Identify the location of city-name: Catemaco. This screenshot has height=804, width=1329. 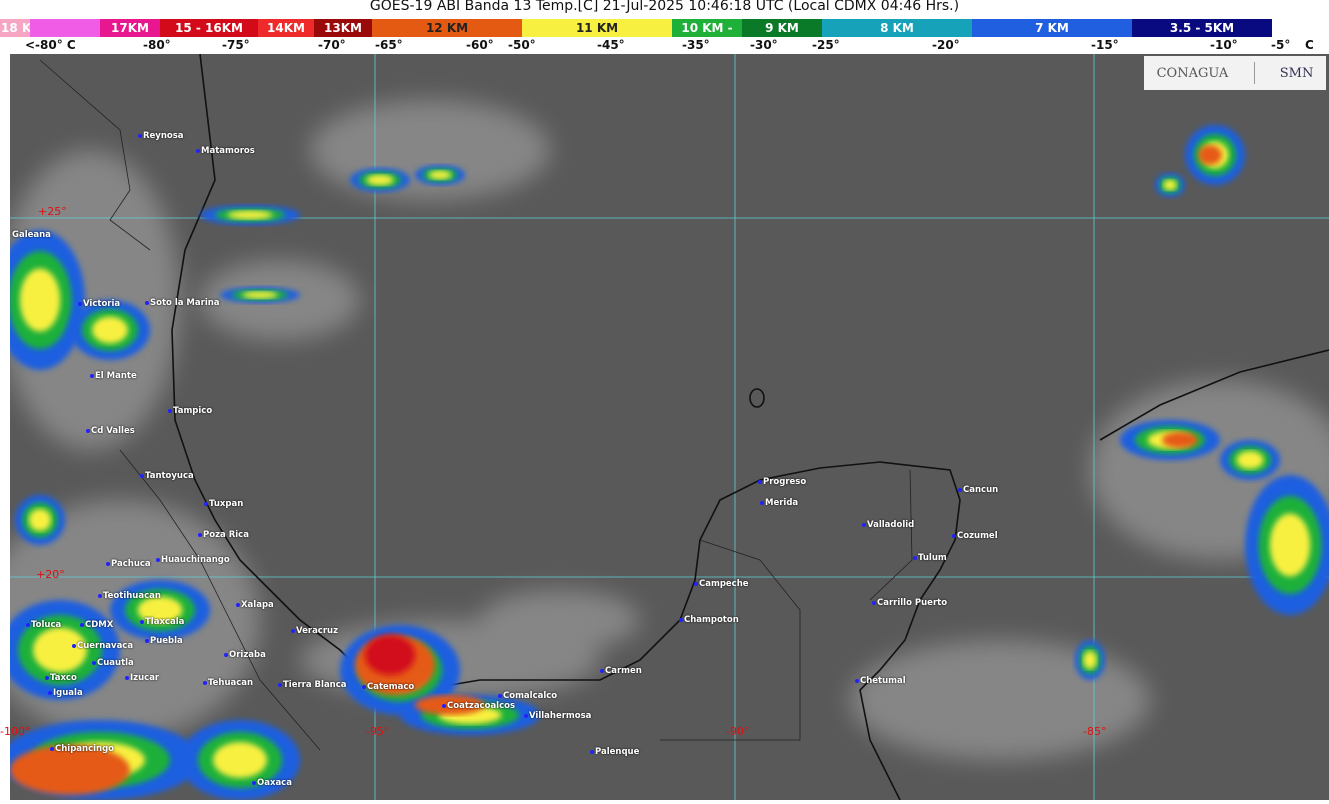
(391, 687).